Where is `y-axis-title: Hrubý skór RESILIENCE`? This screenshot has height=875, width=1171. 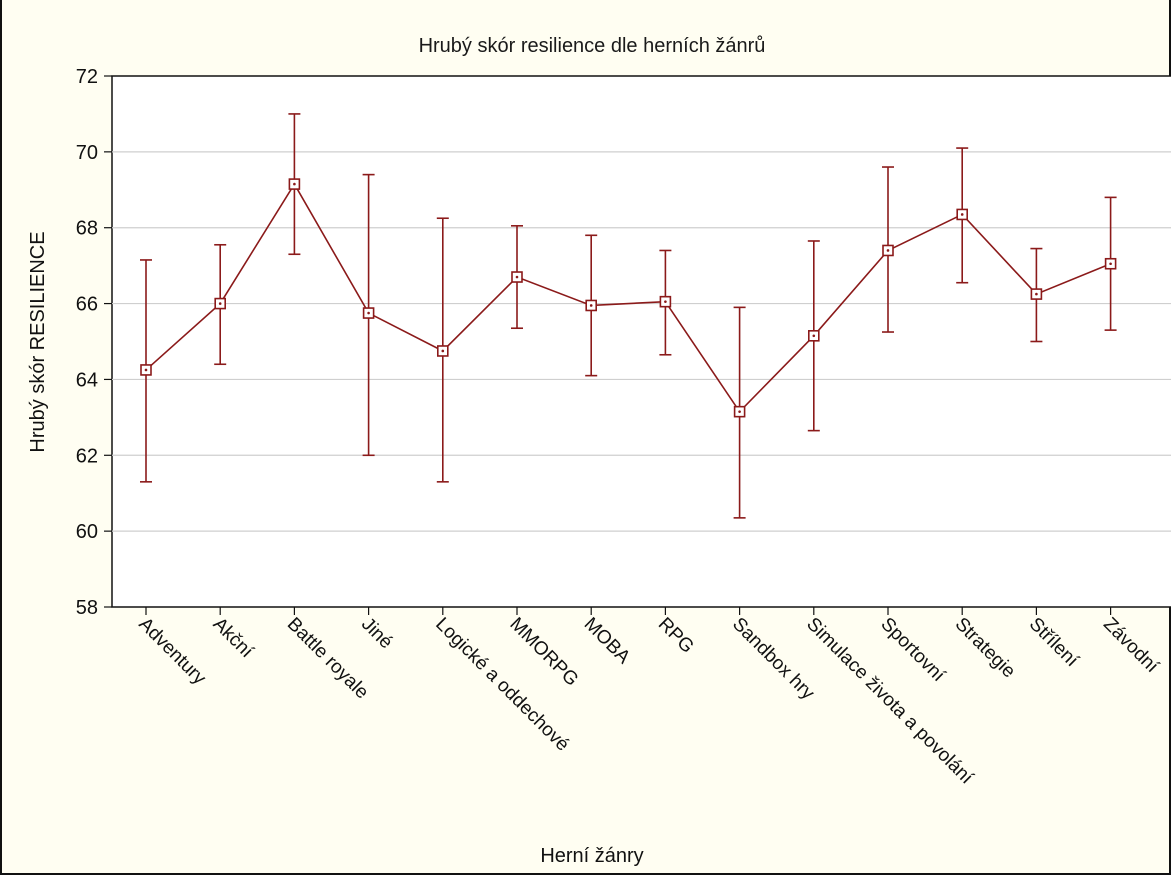
y-axis-title: Hrubý skór RESILIENCE is located at coordinates (38, 341).